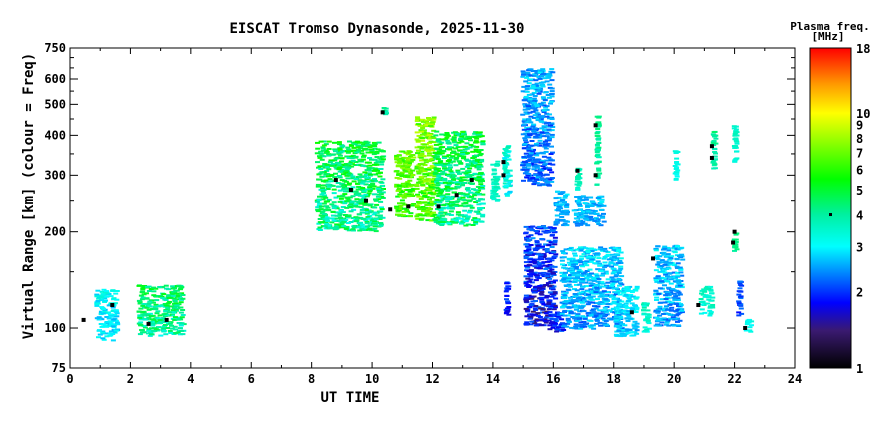 The height and width of the screenshot is (425, 880). What do you see at coordinates (311, 379) in the screenshot?
I see `x-tick-label: 8` at bounding box center [311, 379].